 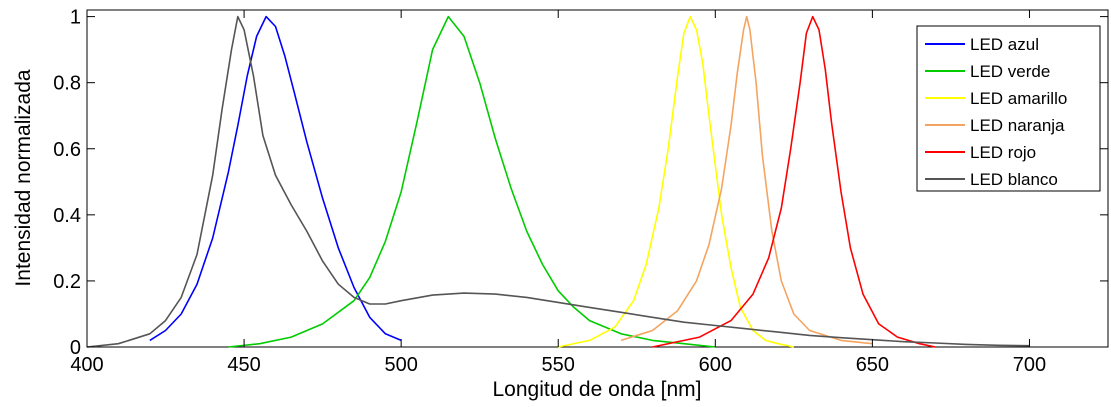 What do you see at coordinates (67, 84) in the screenshot?
I see `y-tick-label: 0.8` at bounding box center [67, 84].